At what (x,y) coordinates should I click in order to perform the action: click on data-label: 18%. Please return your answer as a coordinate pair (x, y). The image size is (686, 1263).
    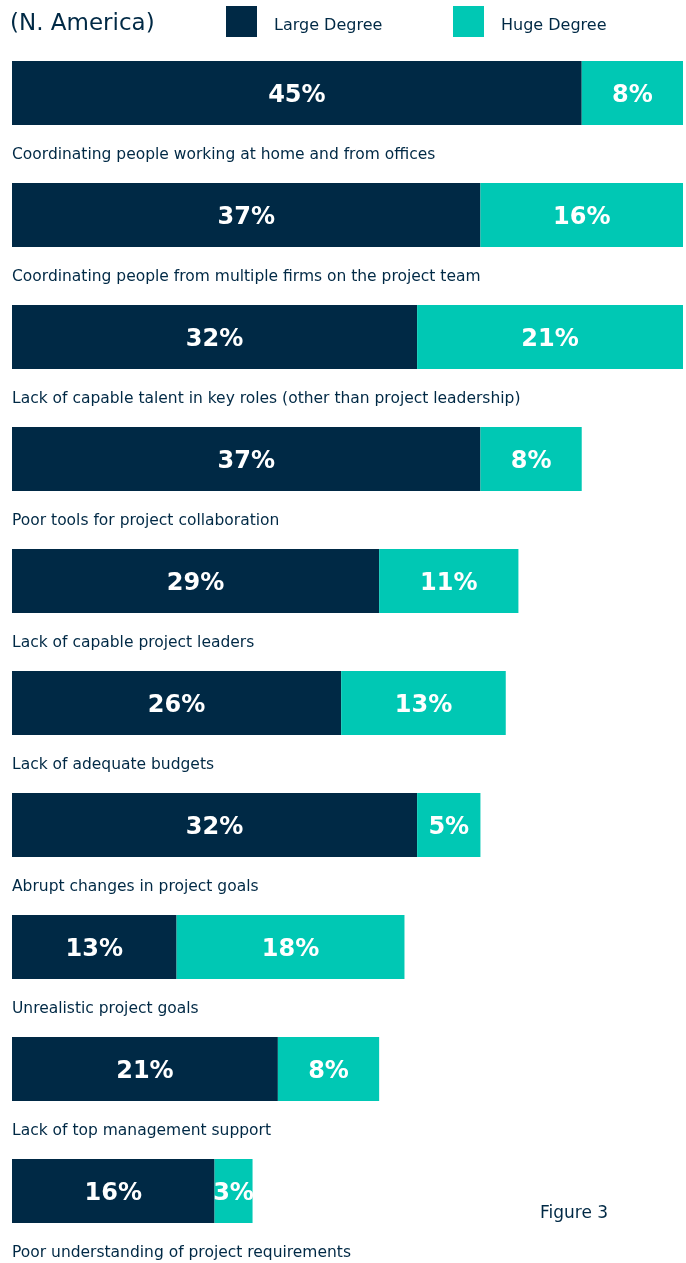
    Looking at the image, I should click on (290, 948).